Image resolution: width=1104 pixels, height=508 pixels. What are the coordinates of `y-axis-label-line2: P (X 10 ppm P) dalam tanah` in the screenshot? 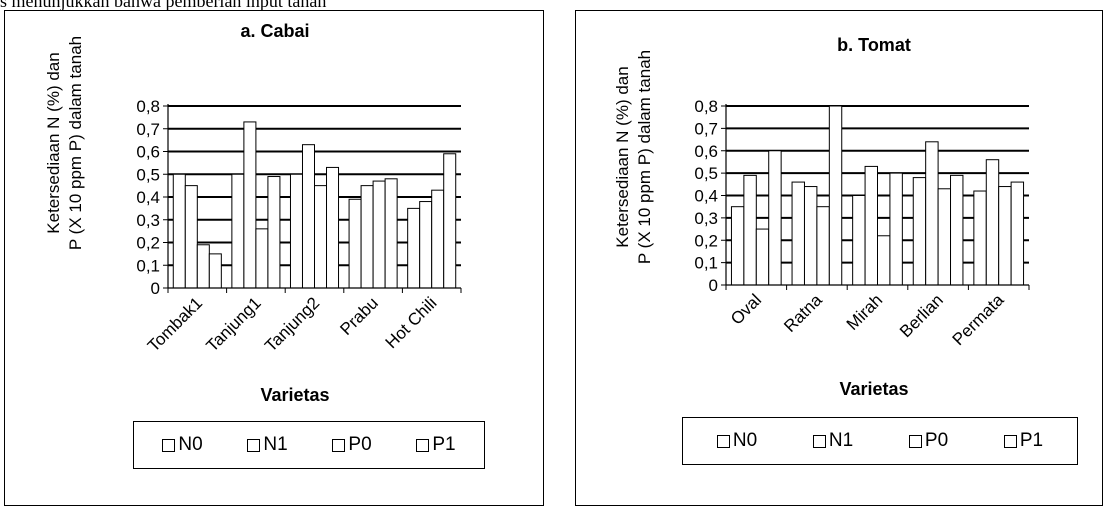 It's located at (75, 143).